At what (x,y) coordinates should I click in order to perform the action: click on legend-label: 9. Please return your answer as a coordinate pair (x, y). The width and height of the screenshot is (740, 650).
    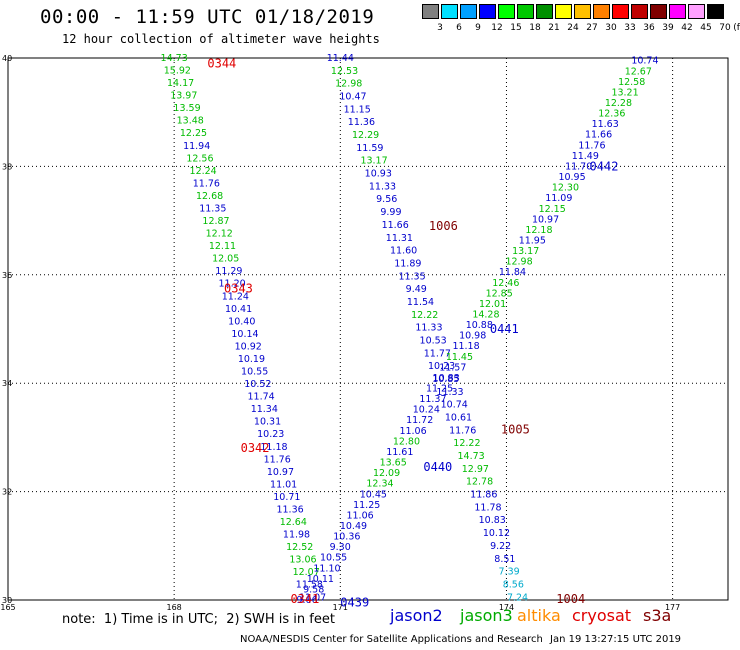
    Looking at the image, I should click on (478, 28).